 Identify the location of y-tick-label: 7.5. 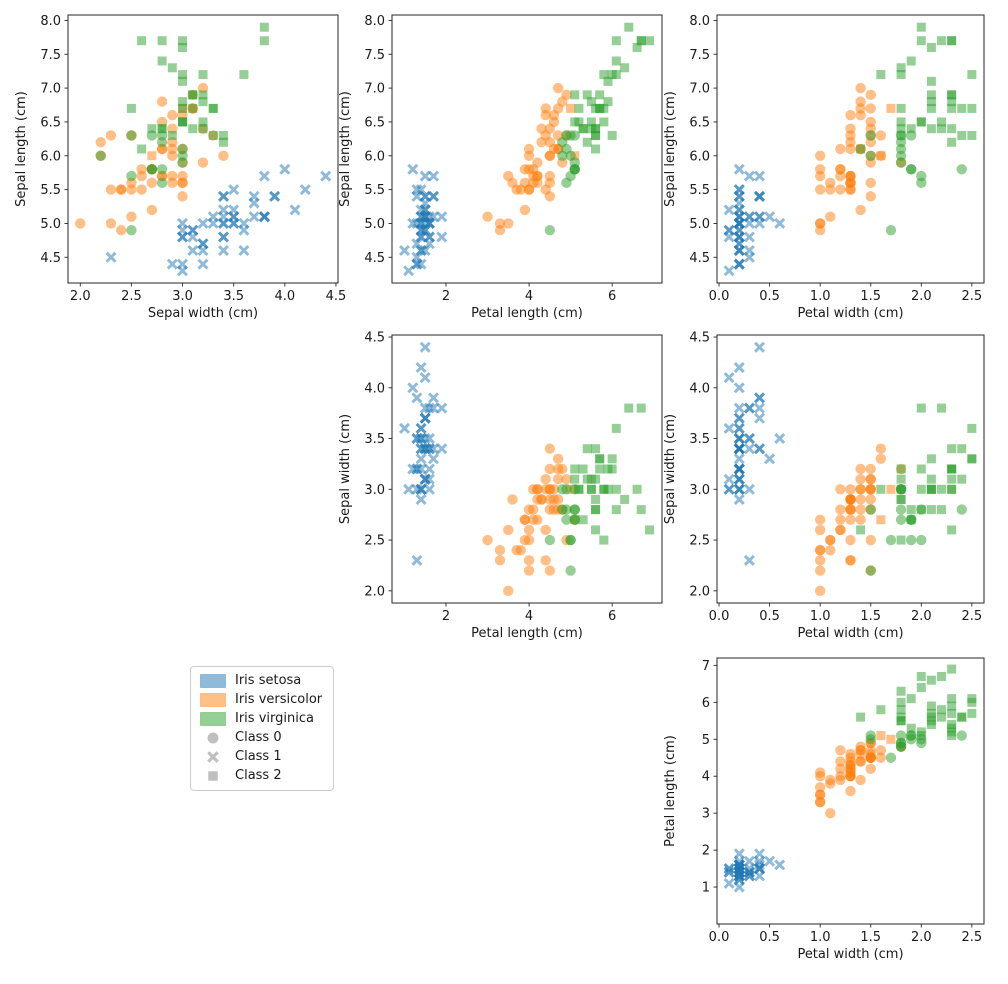
(374, 55).